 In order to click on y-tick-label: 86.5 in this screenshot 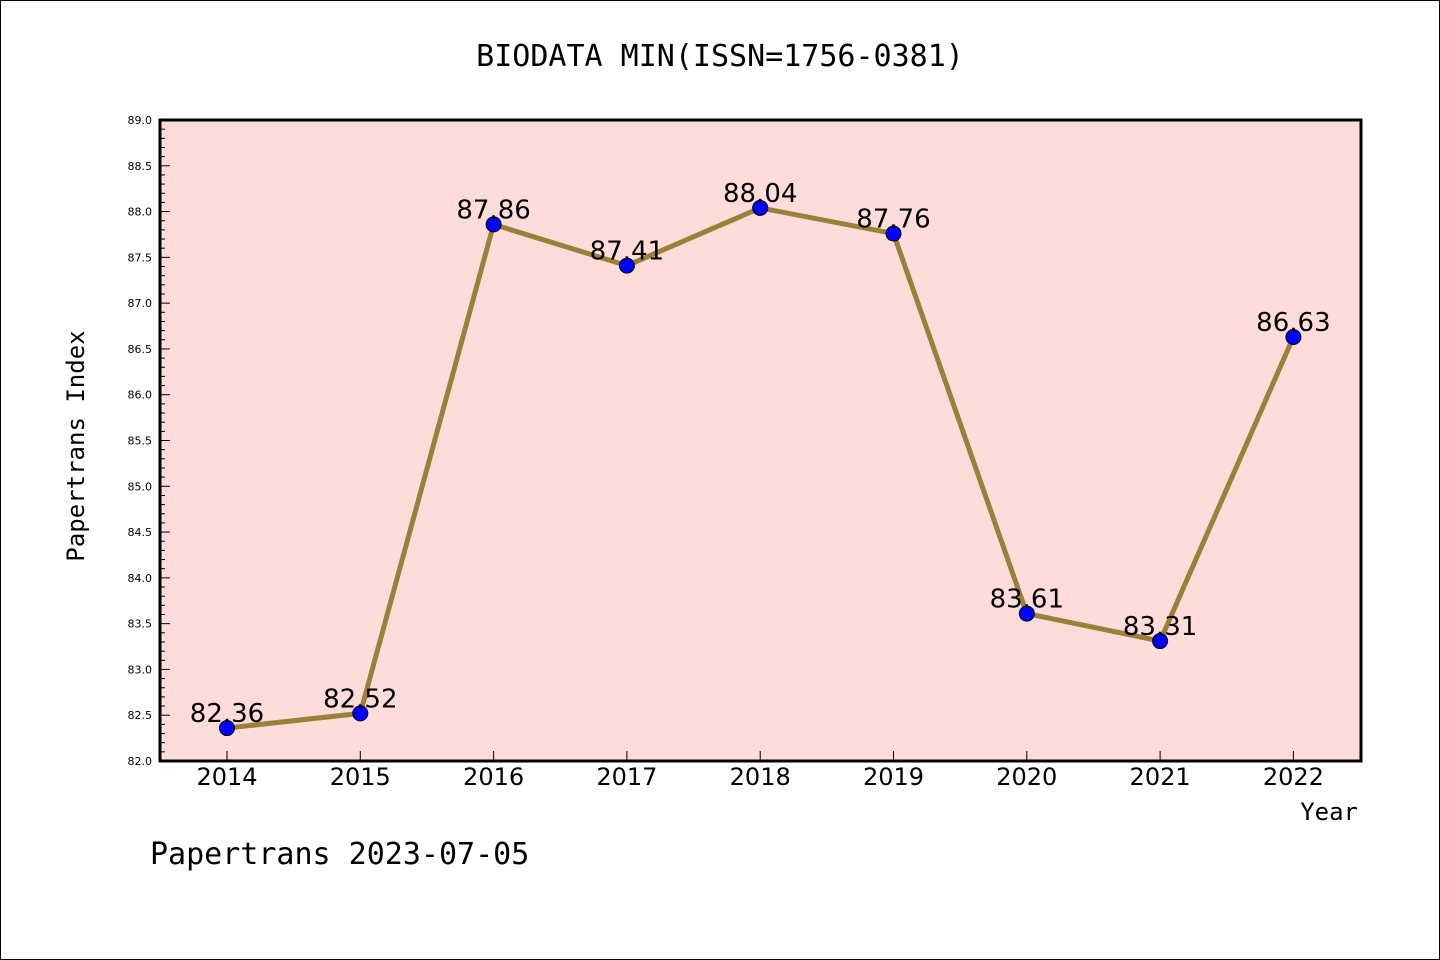, I will do `click(140, 349)`.